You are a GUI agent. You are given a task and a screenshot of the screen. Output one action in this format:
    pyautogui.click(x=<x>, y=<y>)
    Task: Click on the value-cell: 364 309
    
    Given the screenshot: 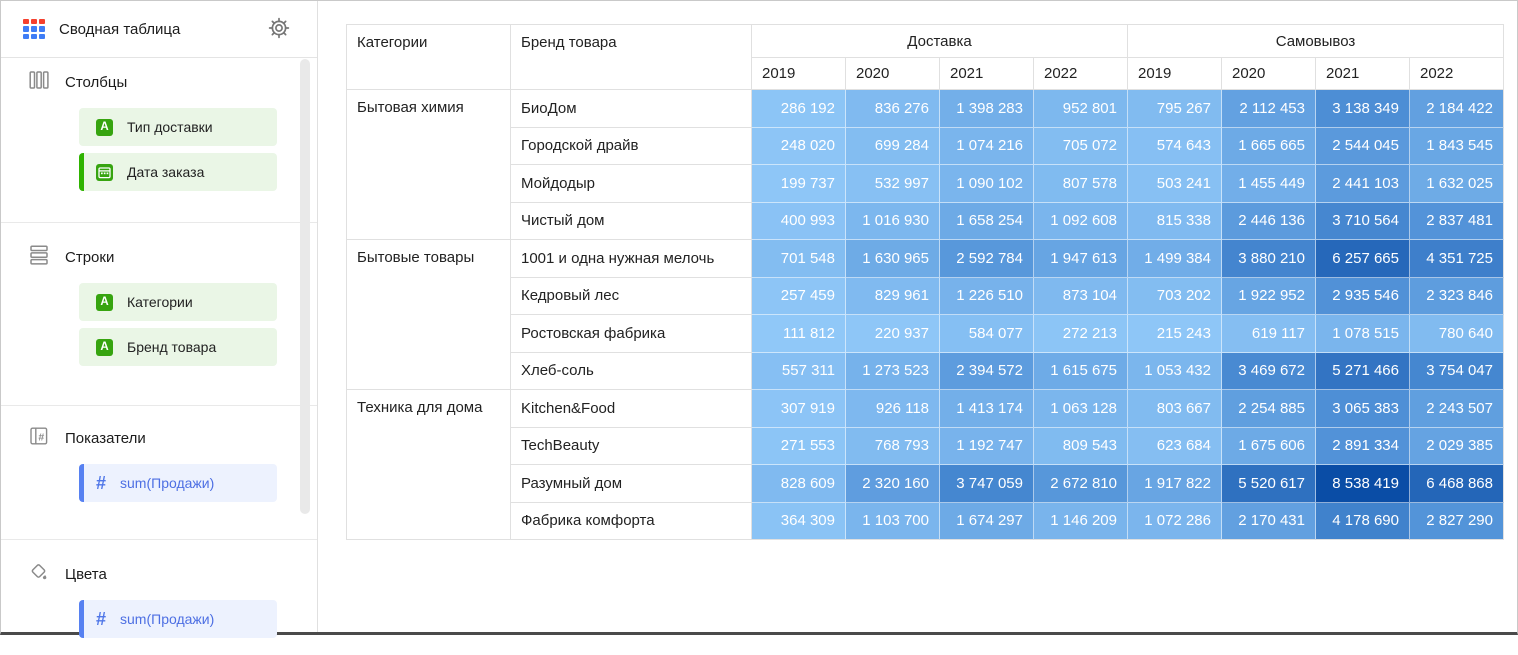 What is the action you would take?
    pyautogui.click(x=799, y=521)
    